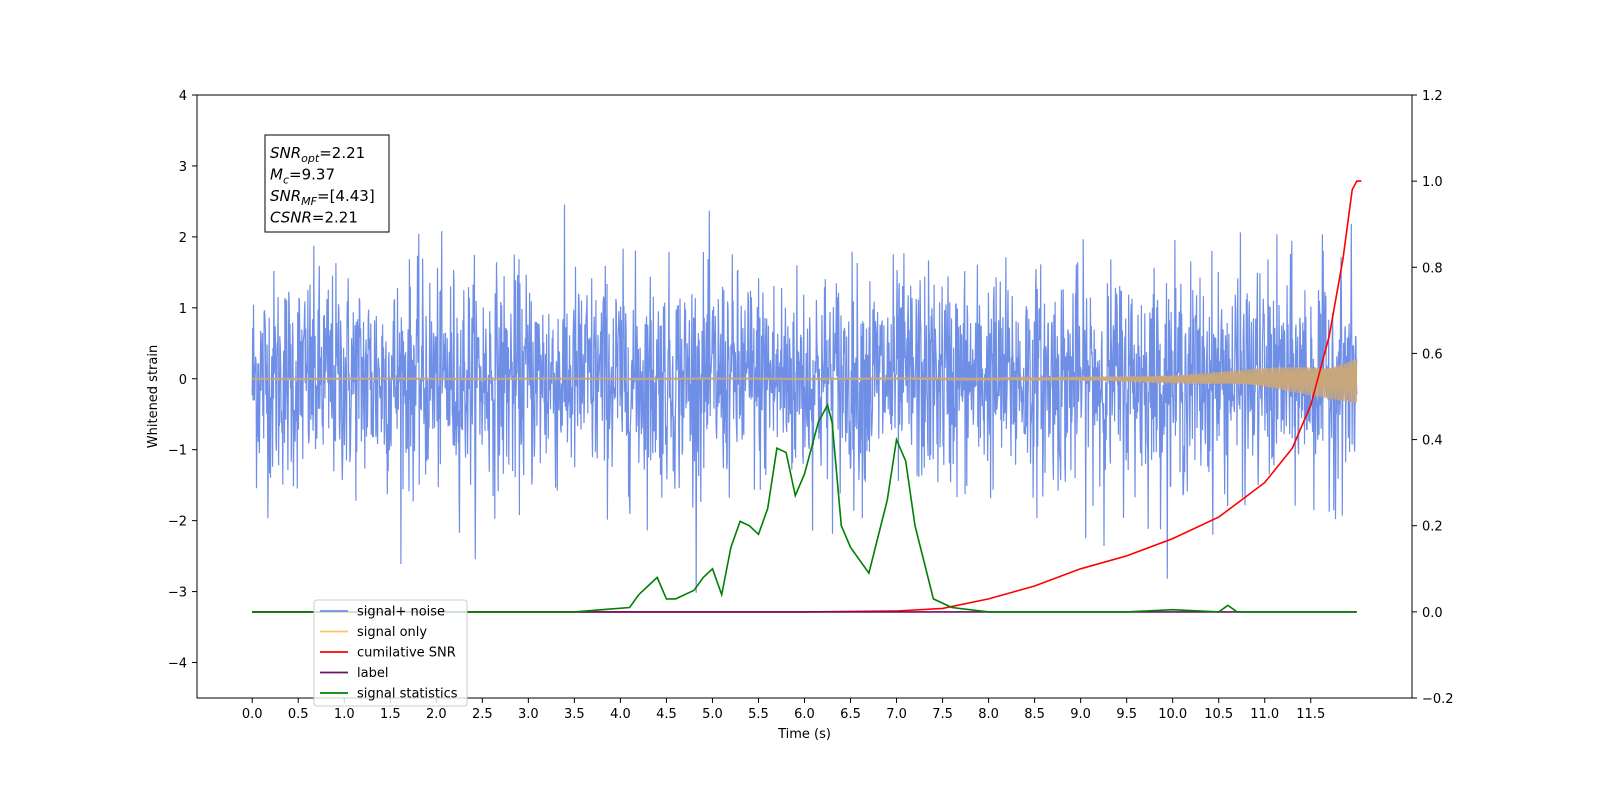 Image resolution: width=1600 pixels, height=800 pixels. Describe the element at coordinates (712, 714) in the screenshot. I see `x-tick-label: 5.0` at that location.